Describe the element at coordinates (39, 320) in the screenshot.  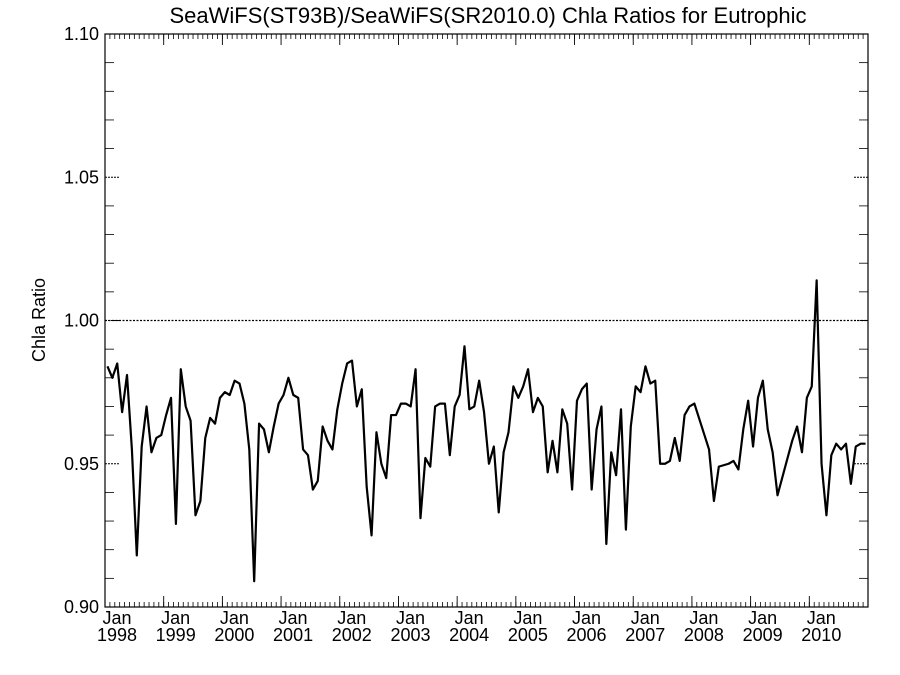
I see `y-axis-label: Chla Ratio` at that location.